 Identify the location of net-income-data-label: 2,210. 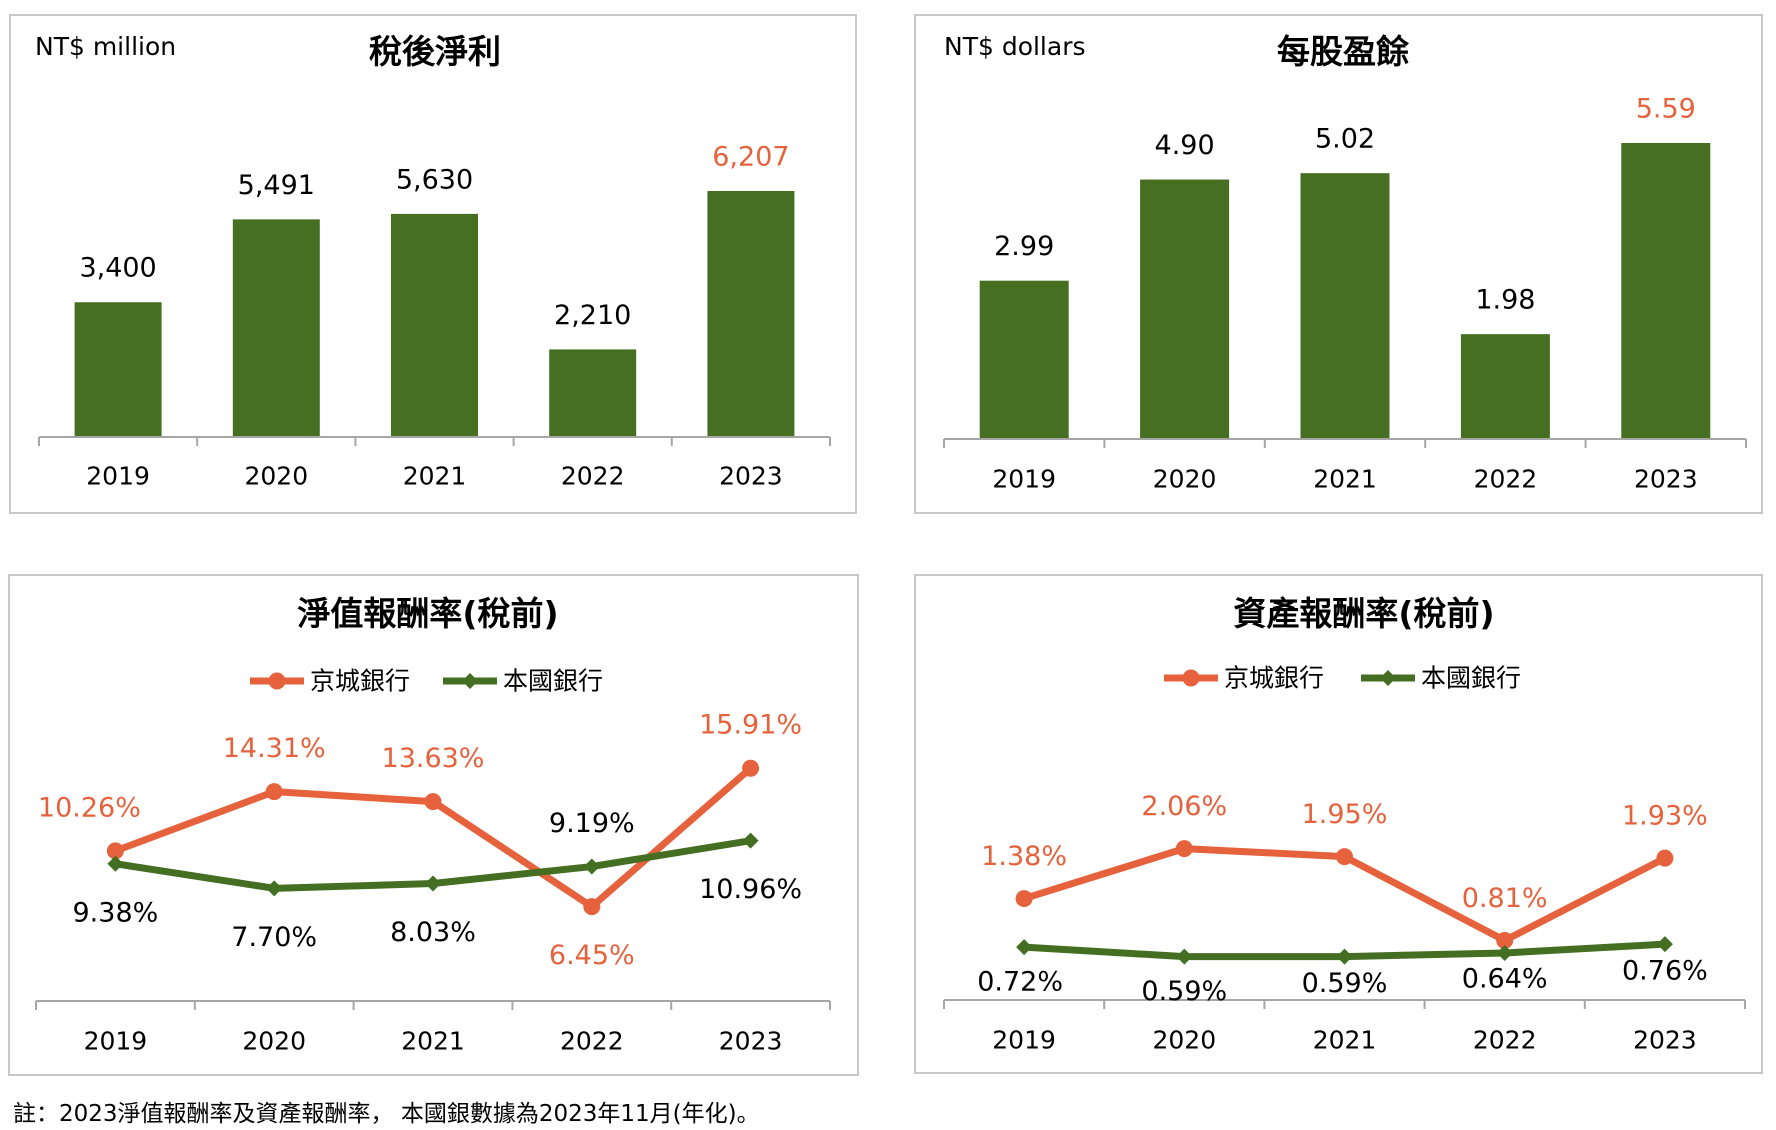
(592, 315).